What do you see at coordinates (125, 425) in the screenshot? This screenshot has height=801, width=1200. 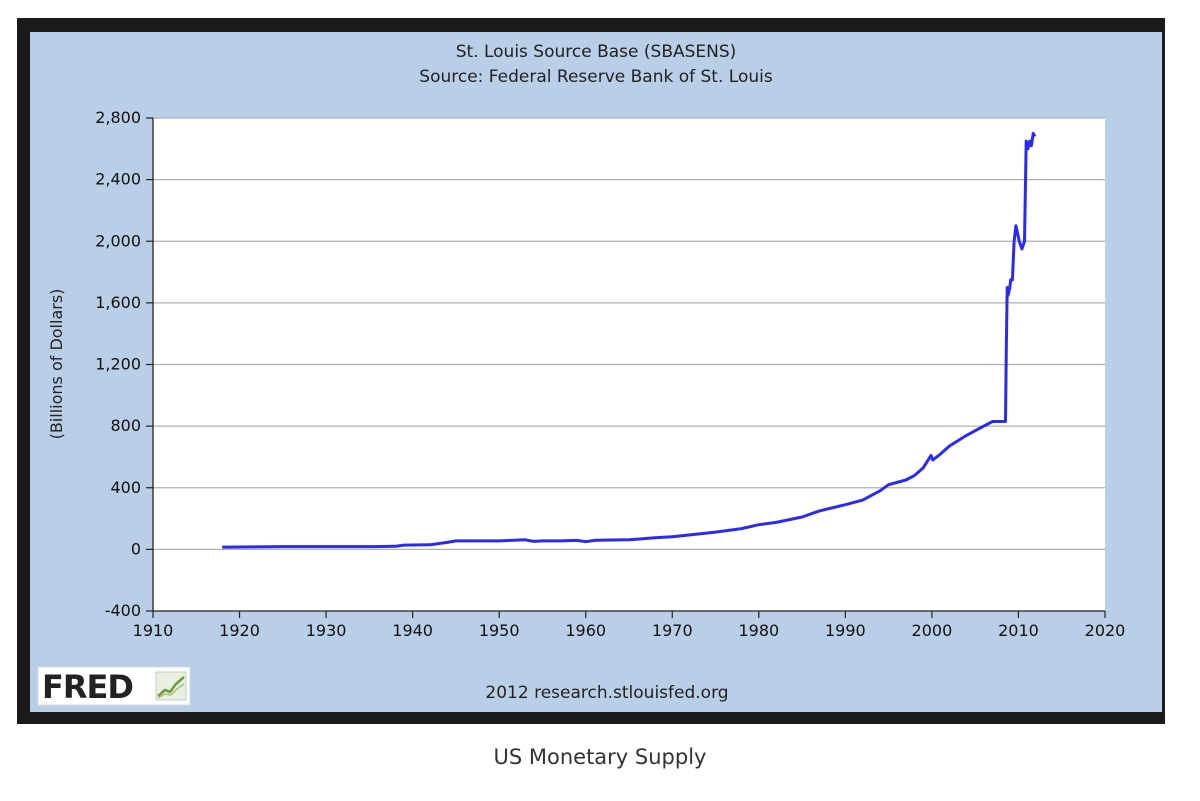 I see `y-tick-label: 800` at bounding box center [125, 425].